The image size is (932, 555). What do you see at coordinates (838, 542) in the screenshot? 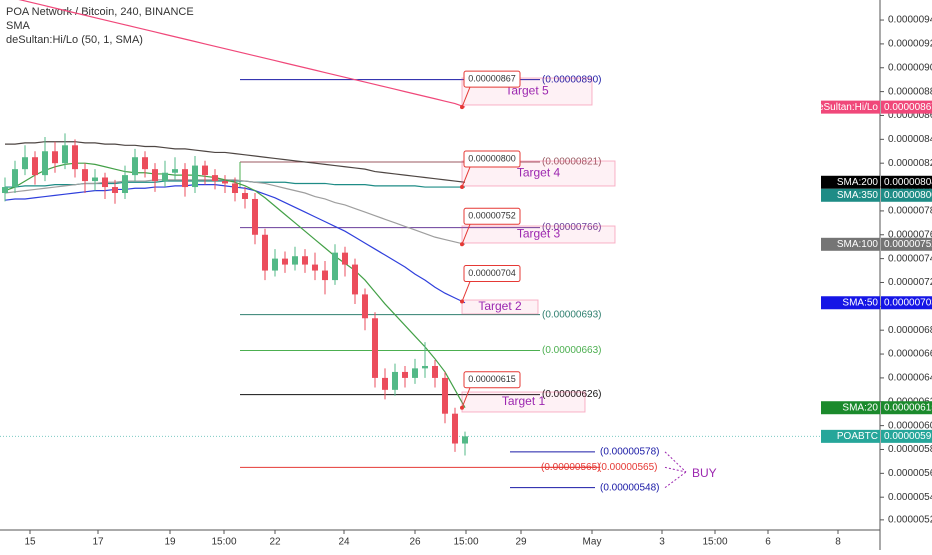
I see `x-tick-label: 8` at bounding box center [838, 542].